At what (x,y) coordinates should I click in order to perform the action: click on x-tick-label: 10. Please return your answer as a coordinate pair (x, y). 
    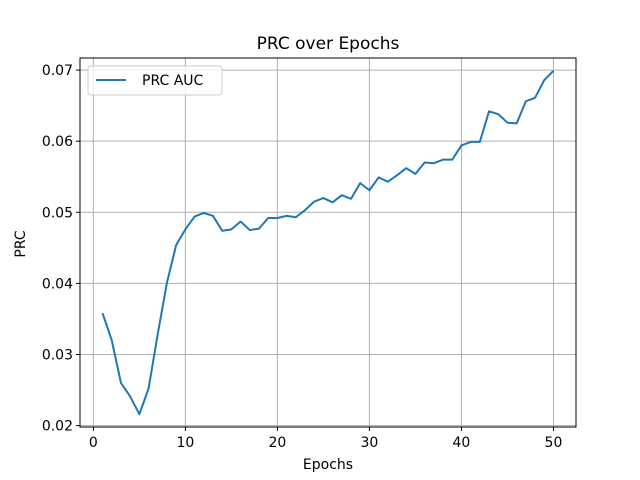
    Looking at the image, I should click on (185, 443).